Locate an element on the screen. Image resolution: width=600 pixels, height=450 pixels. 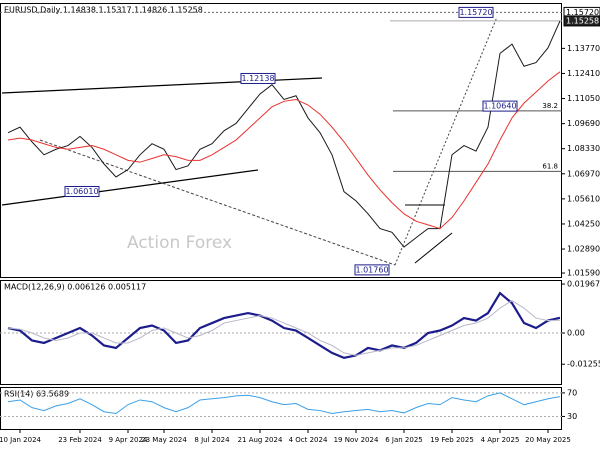
x-tick-label: 21 Aug 2024 is located at coordinates (260, 440).